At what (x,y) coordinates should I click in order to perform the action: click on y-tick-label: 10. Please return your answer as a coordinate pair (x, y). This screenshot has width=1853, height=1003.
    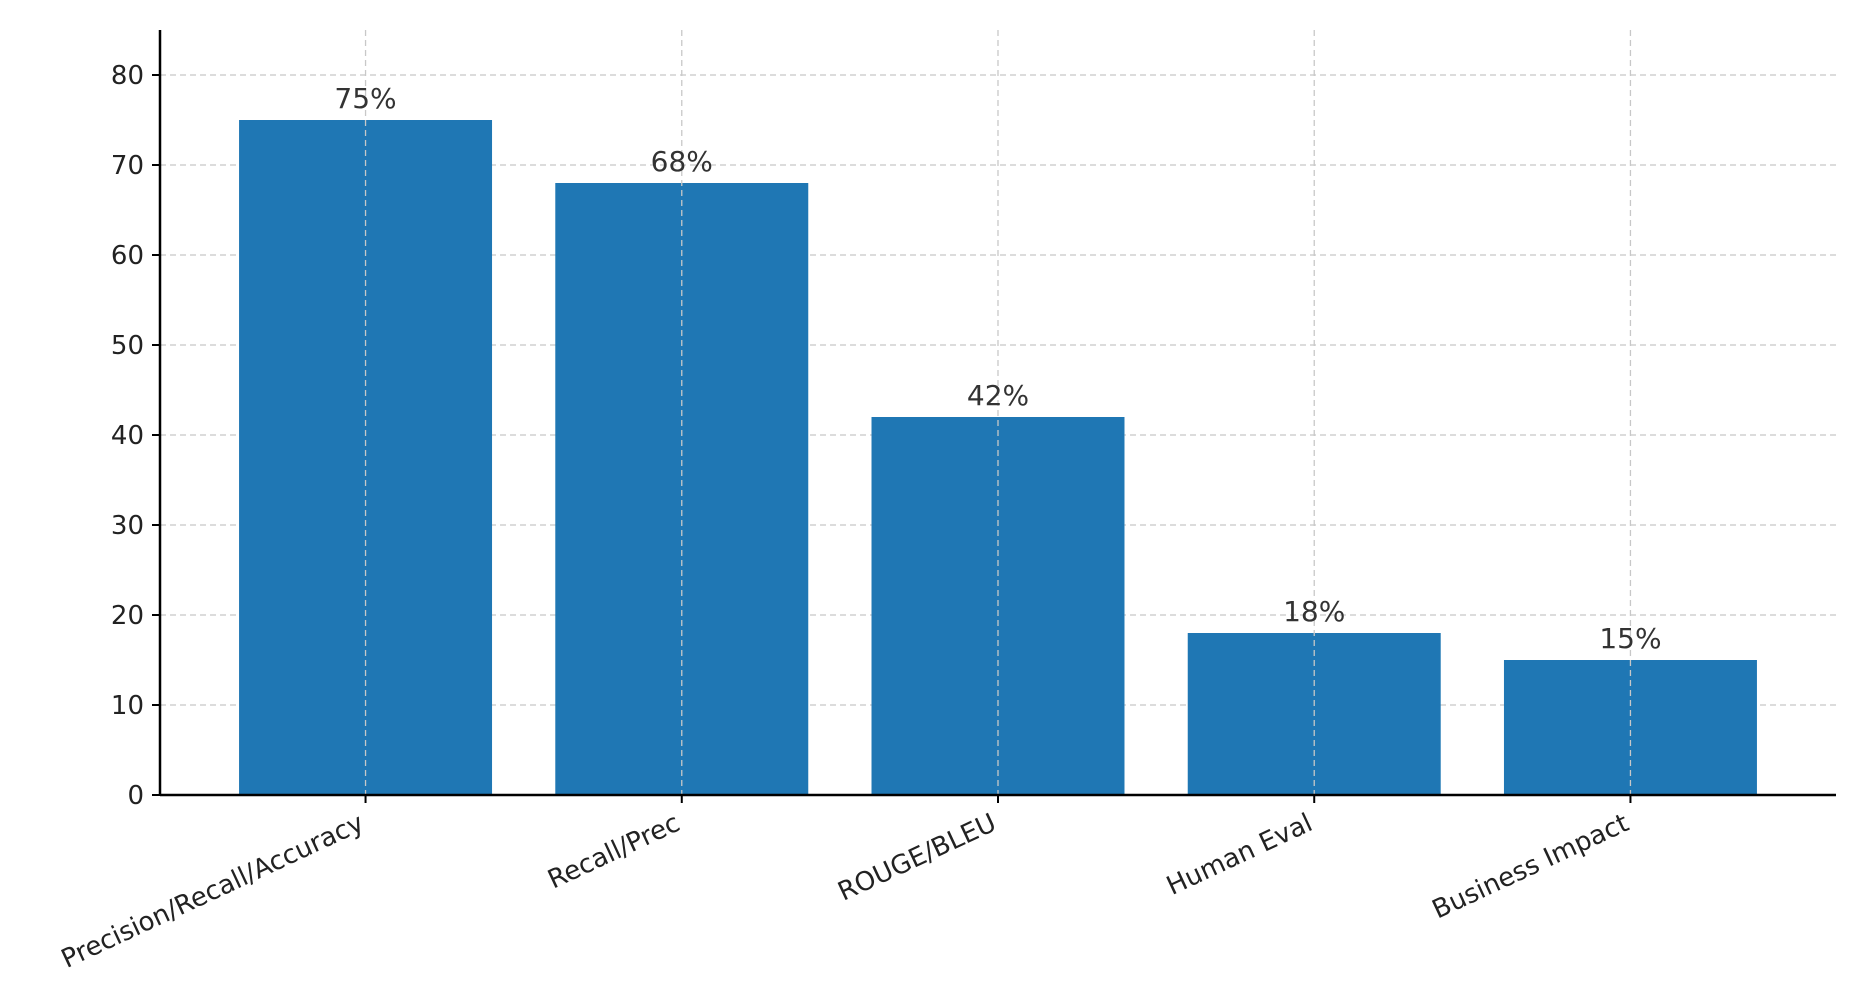
    Looking at the image, I should click on (127, 706).